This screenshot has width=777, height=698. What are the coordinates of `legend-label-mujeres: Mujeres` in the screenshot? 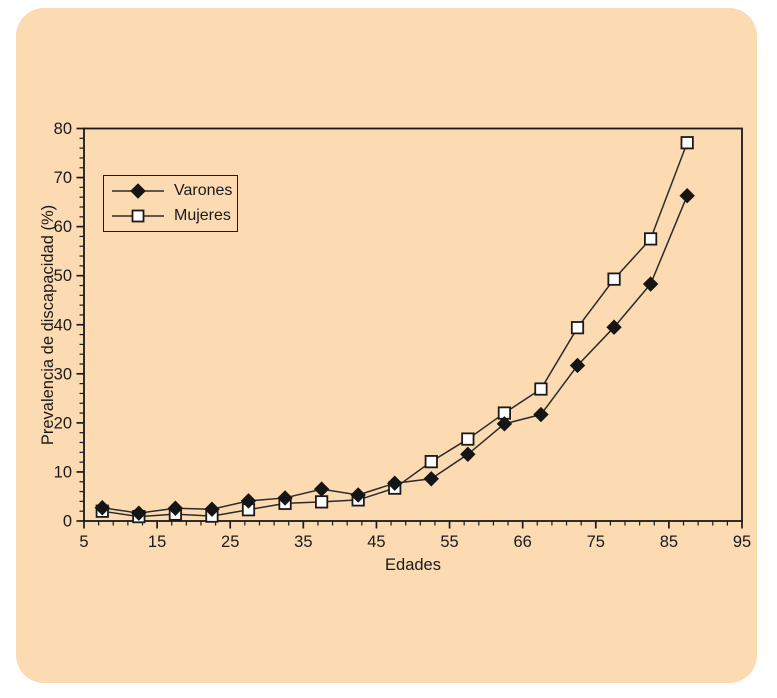 It's located at (202, 215).